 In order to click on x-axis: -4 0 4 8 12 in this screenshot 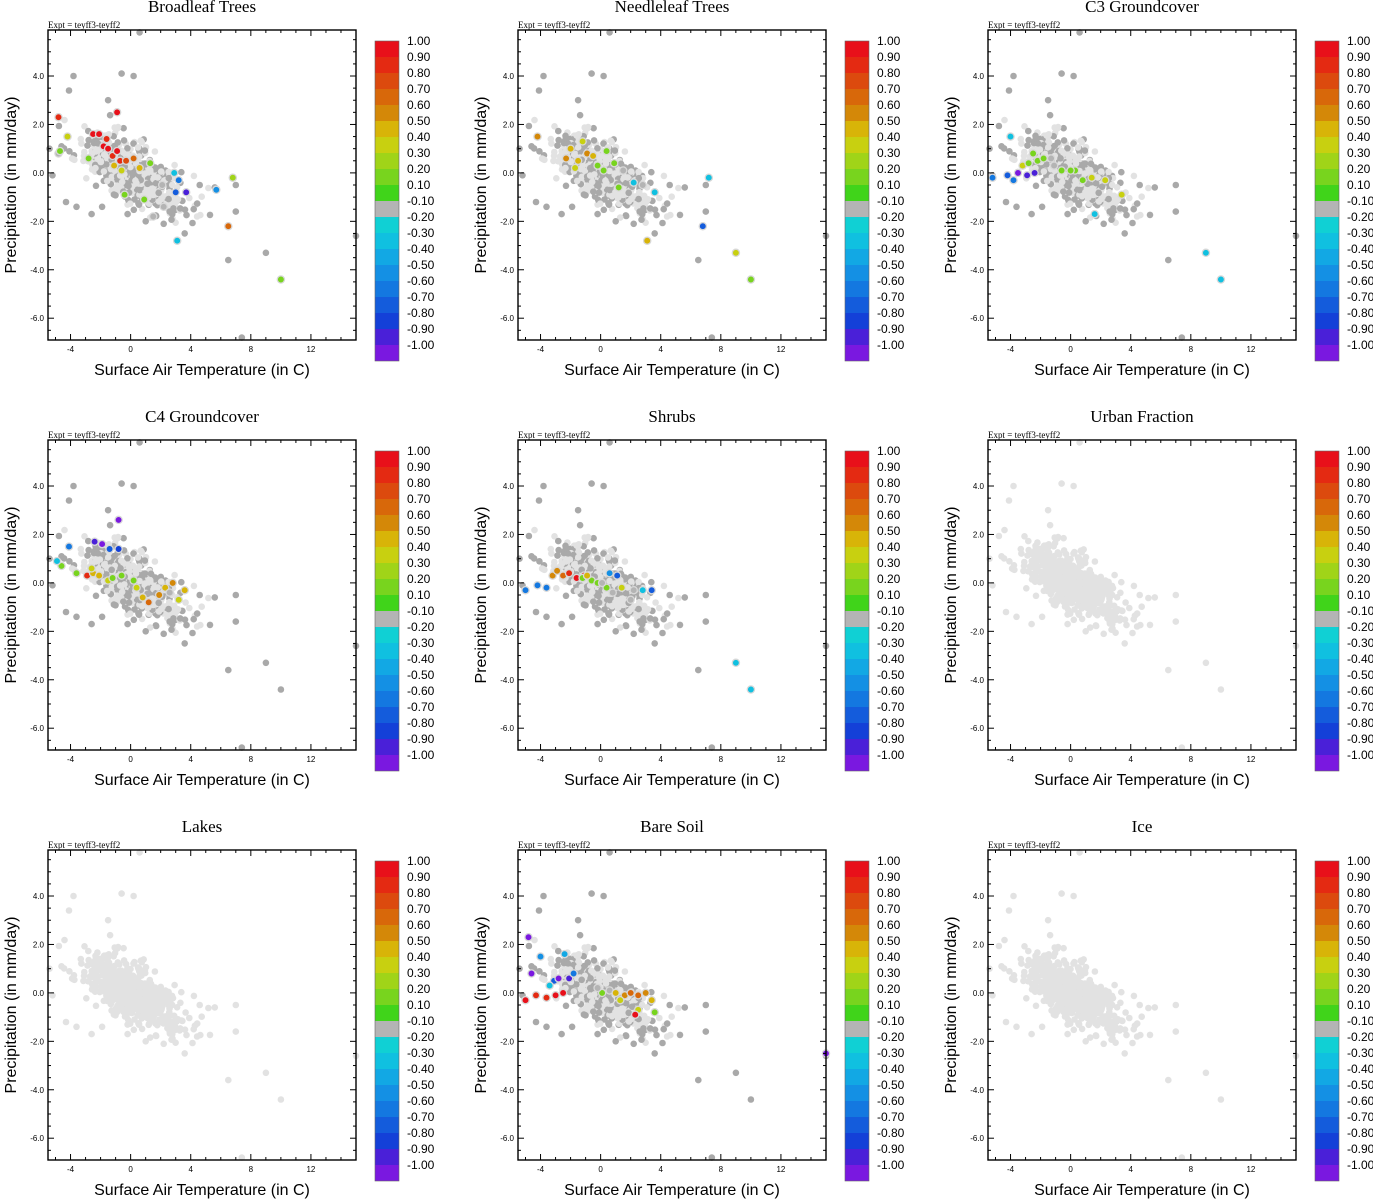, I will do `click(206, 192)`.